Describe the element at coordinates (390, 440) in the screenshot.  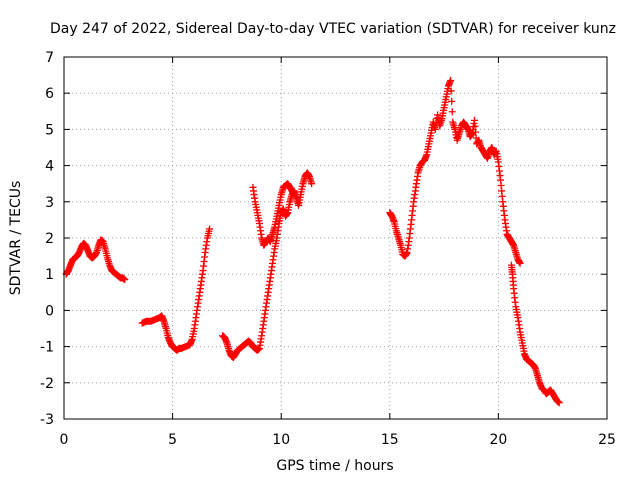
I see `x-tick-label: 15` at that location.